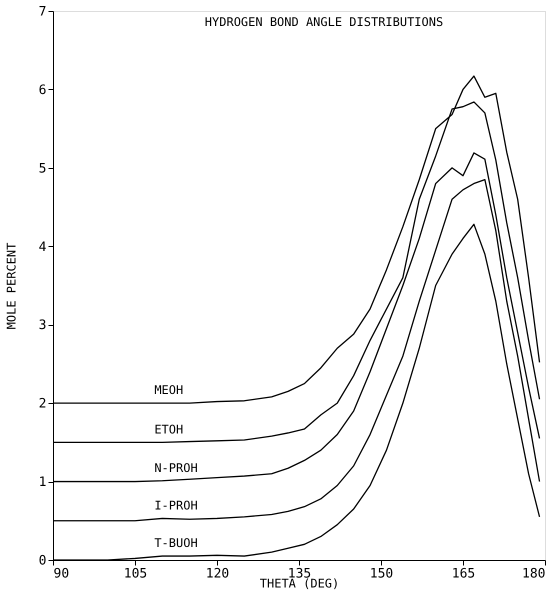  What do you see at coordinates (176, 467) in the screenshot?
I see `series-label: N-PROH` at bounding box center [176, 467].